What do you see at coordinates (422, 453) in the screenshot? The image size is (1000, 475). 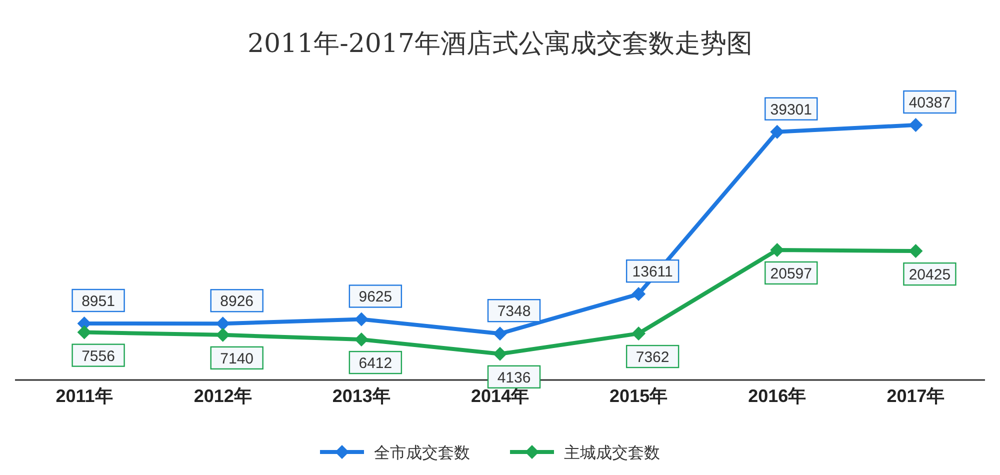 I see `legend-label: 全市成交套数` at bounding box center [422, 453].